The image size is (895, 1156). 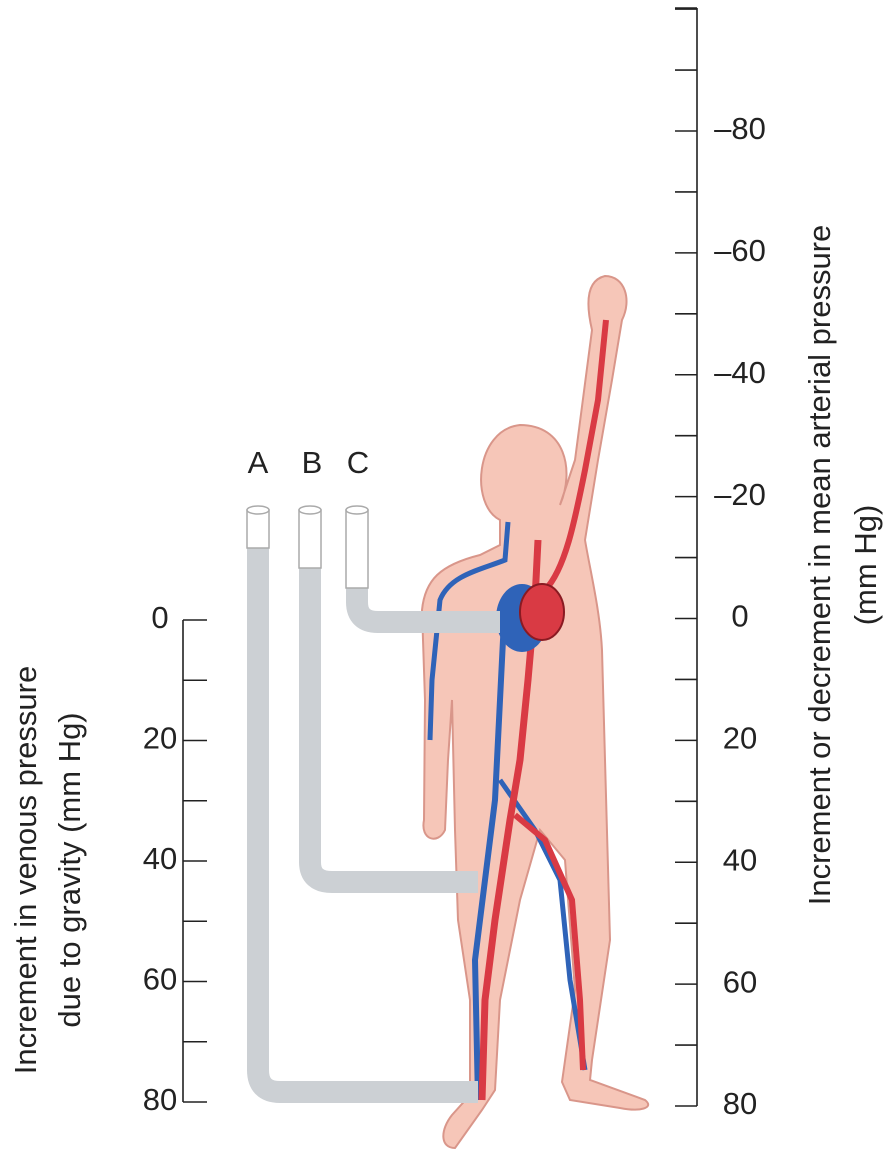 What do you see at coordinates (373, 804) in the screenshot?
I see `tubes` at bounding box center [373, 804].